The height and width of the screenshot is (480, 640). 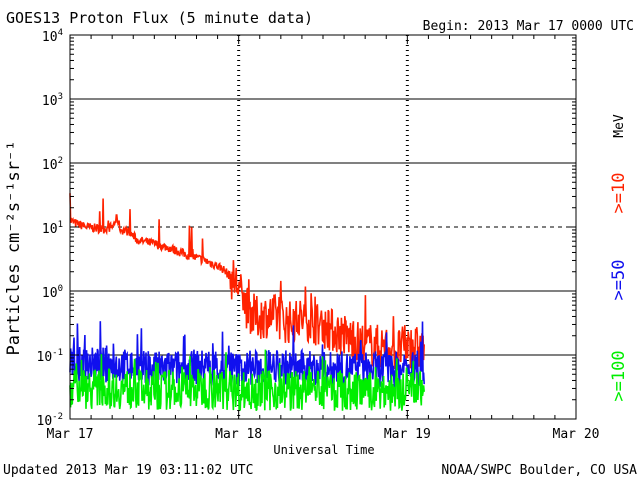 What do you see at coordinates (619, 193) in the screenshot?
I see `legend-label-ge10: >=10` at bounding box center [619, 193].